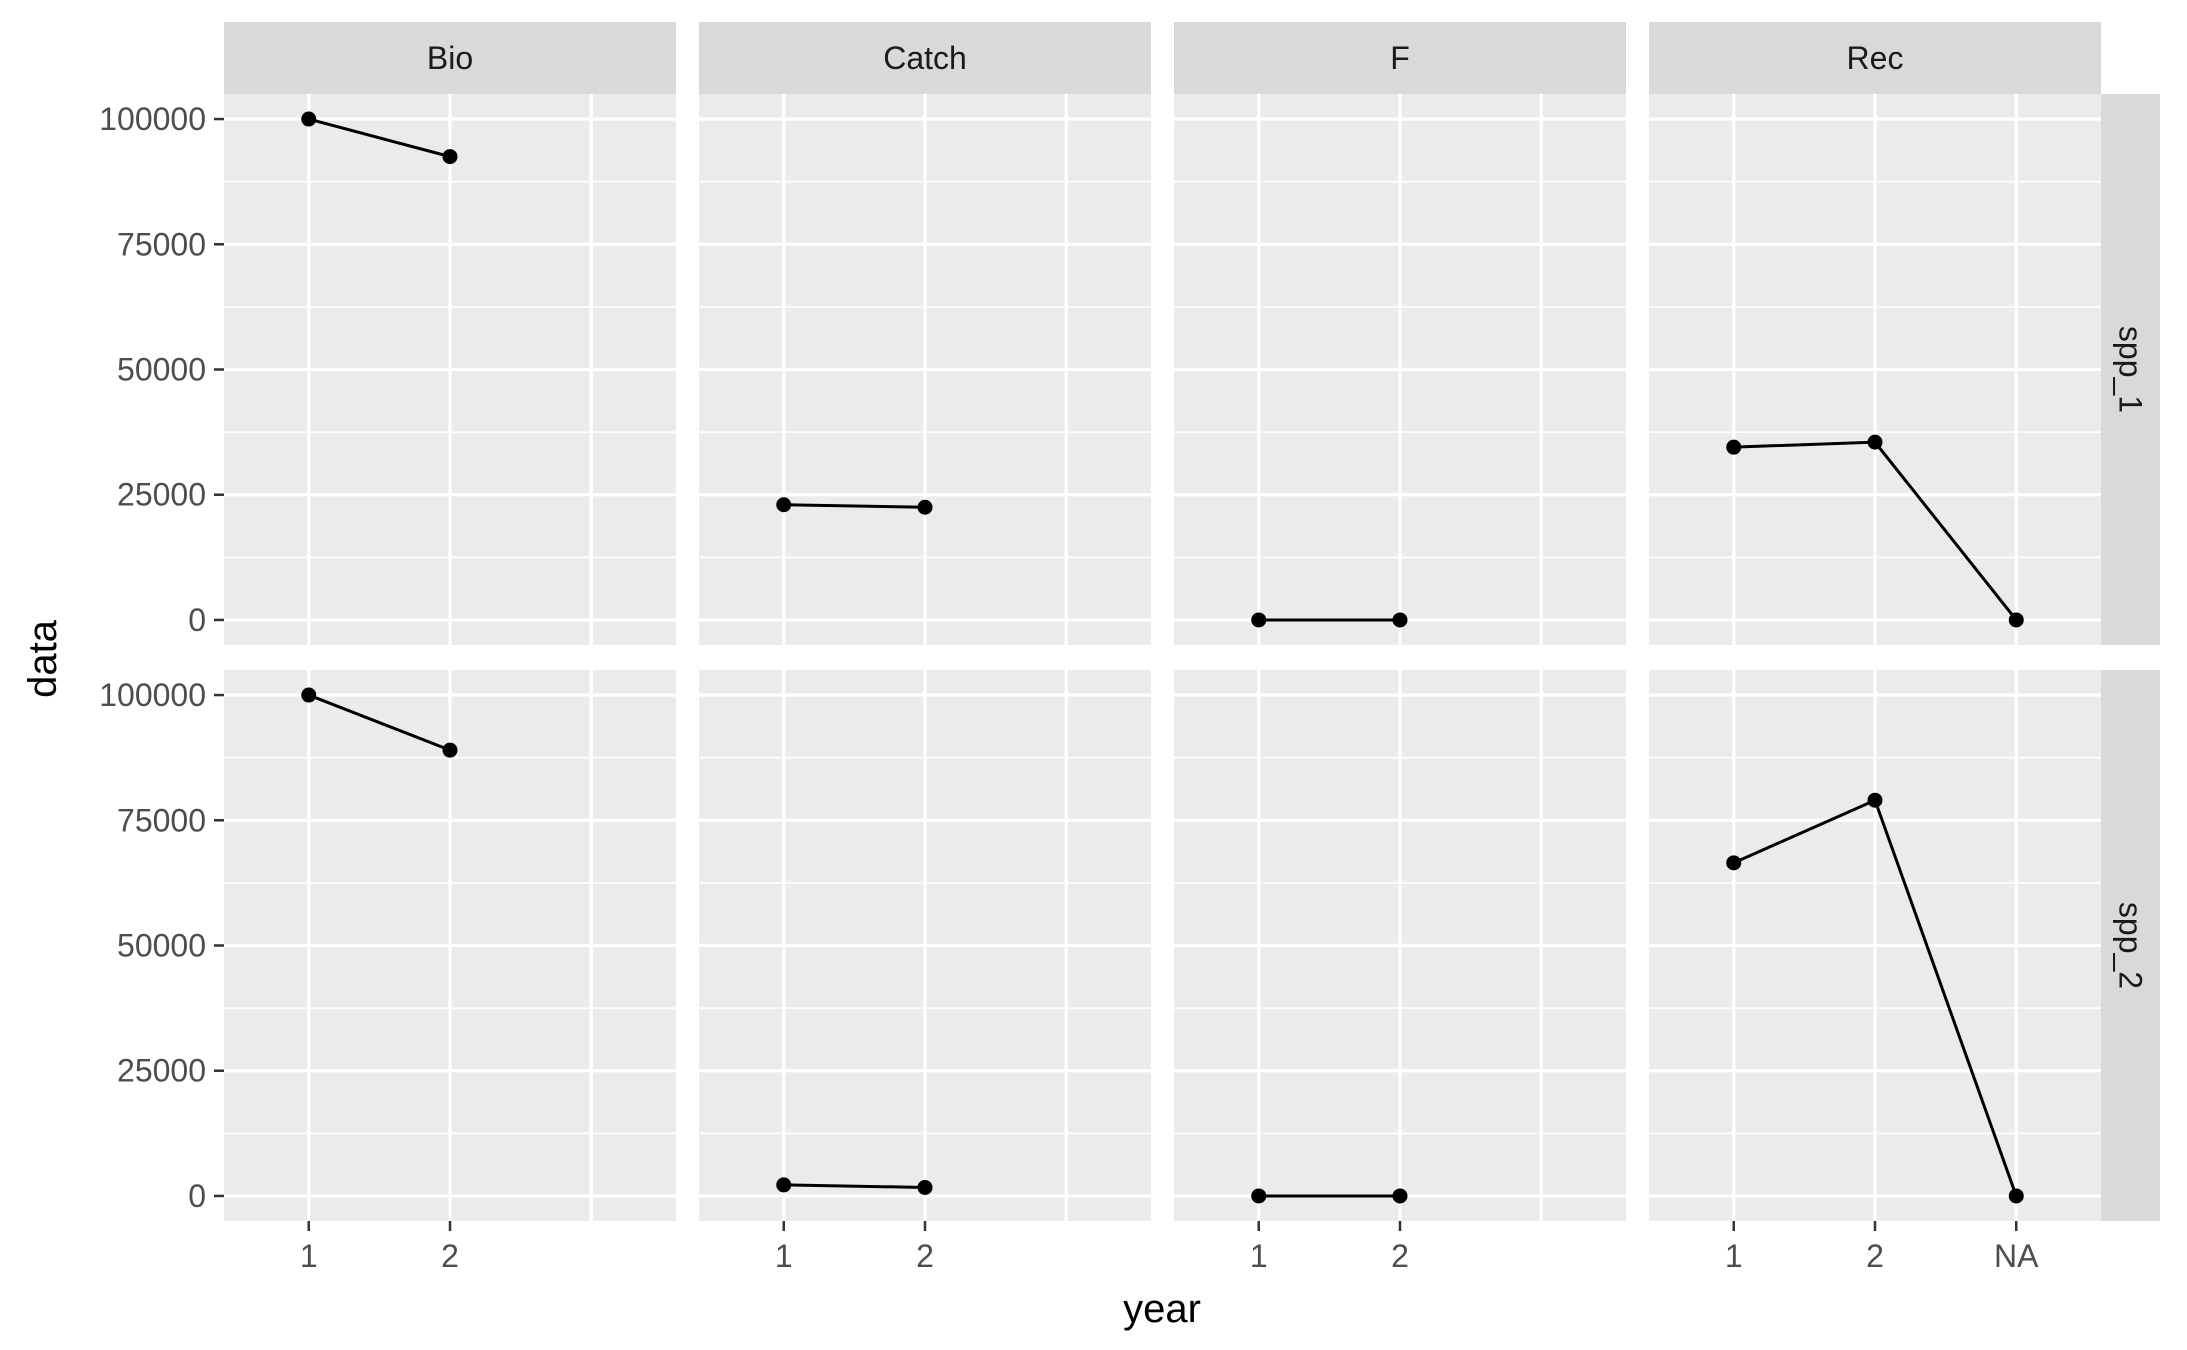  Describe the element at coordinates (43, 658) in the screenshot. I see `y-axis-title: data` at that location.